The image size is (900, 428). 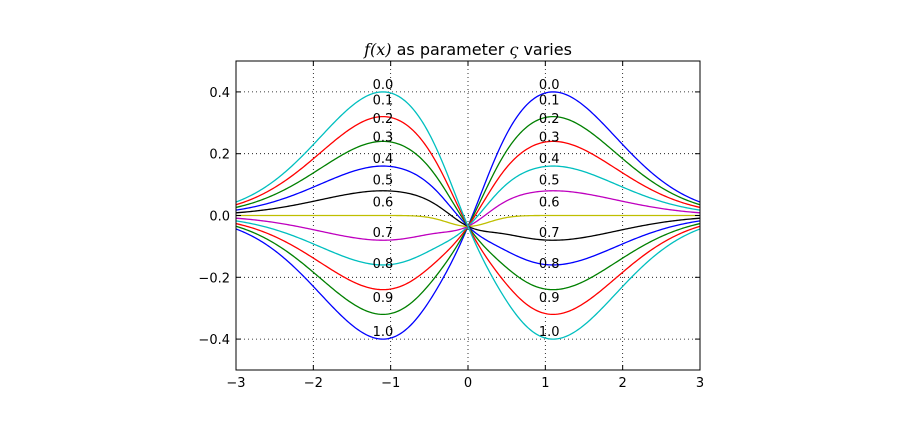 What do you see at coordinates (700, 383) in the screenshot?
I see `x-tick-label: 3` at bounding box center [700, 383].